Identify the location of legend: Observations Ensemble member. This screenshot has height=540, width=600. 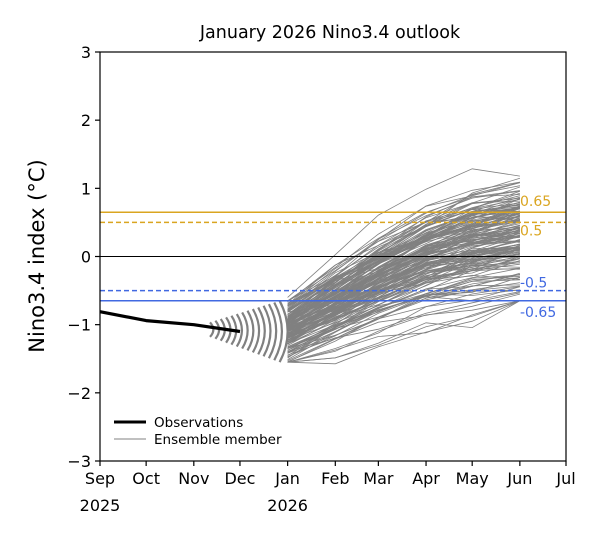
(198, 431).